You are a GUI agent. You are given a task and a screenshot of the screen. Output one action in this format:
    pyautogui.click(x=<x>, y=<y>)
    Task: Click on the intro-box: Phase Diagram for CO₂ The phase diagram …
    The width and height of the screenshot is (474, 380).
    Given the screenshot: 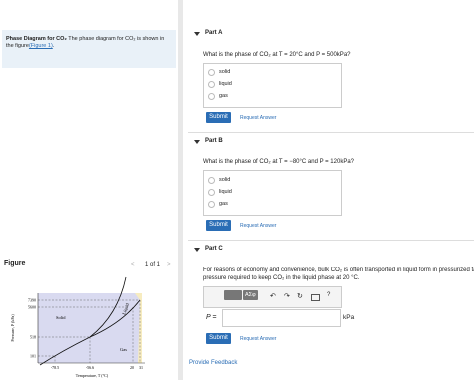 What is the action you would take?
    pyautogui.click(x=89, y=49)
    